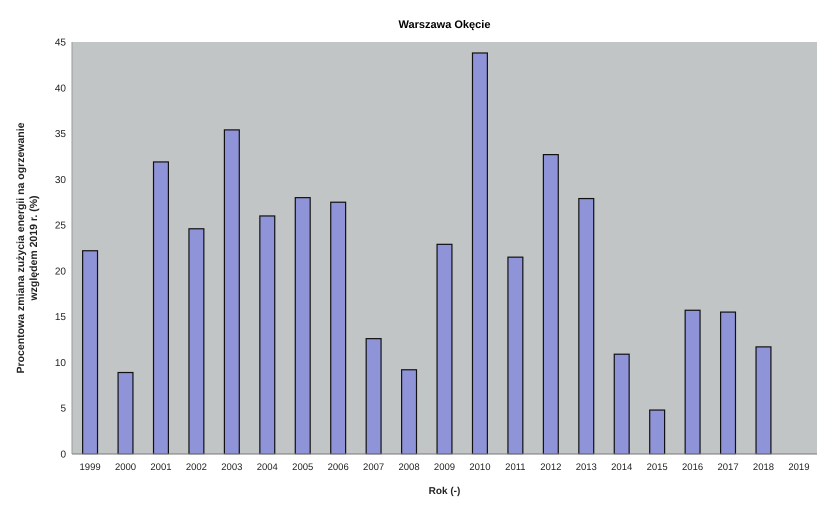  I want to click on x-tick-label: 2003, so click(231, 467).